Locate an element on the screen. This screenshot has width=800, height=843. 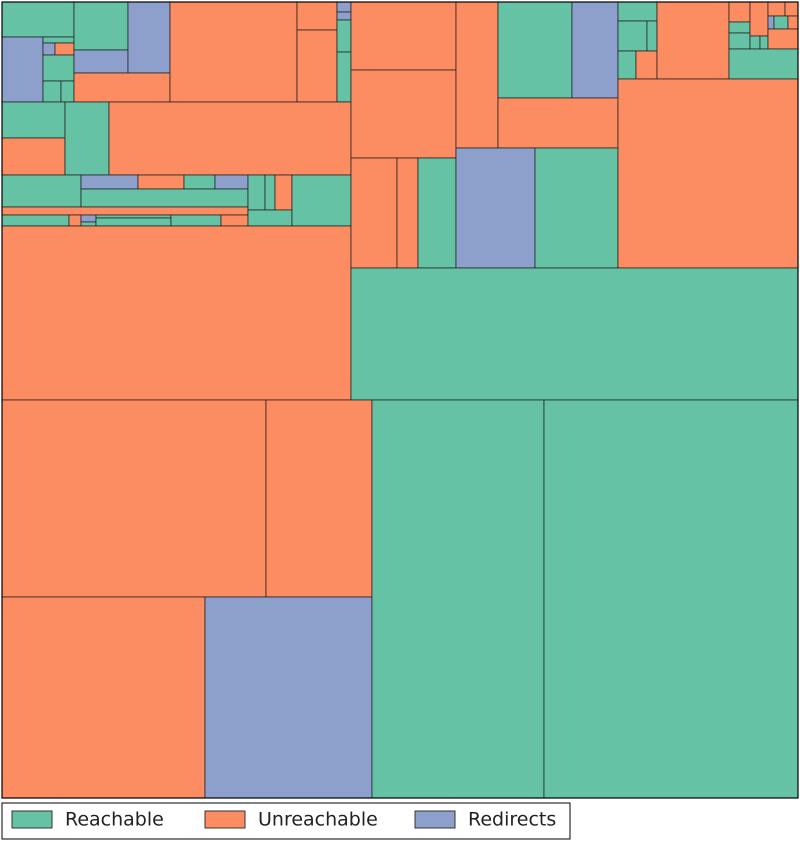
legend-label: Unreachable is located at coordinates (318, 820).